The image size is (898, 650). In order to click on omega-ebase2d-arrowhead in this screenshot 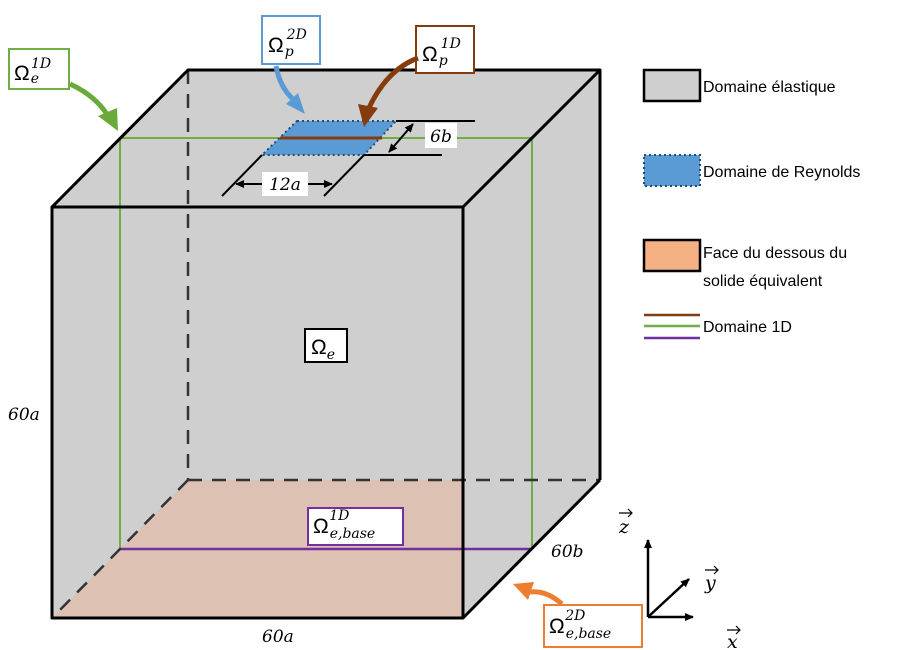, I will do `click(523, 591)`.